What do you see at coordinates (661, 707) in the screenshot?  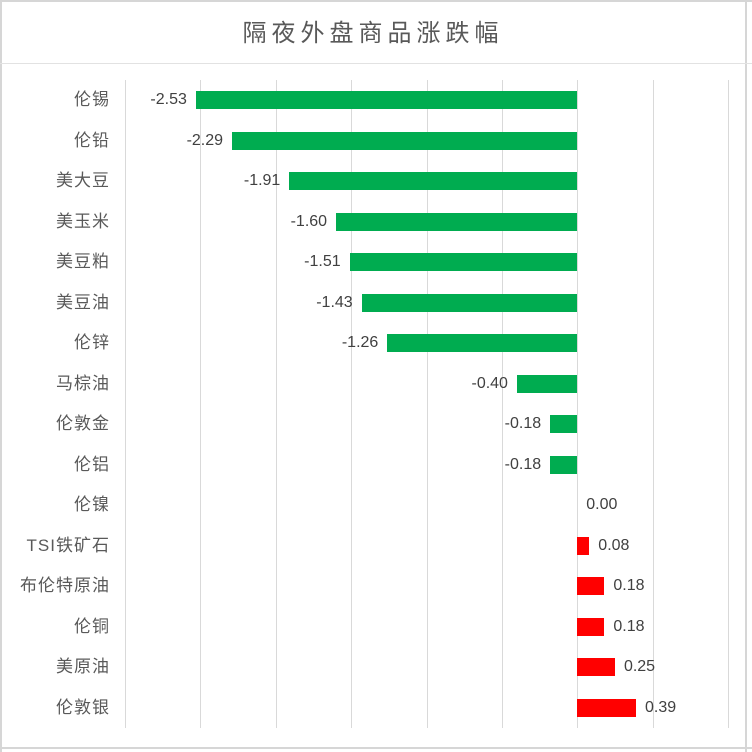 I see `value-label: 0.39` at bounding box center [661, 707].